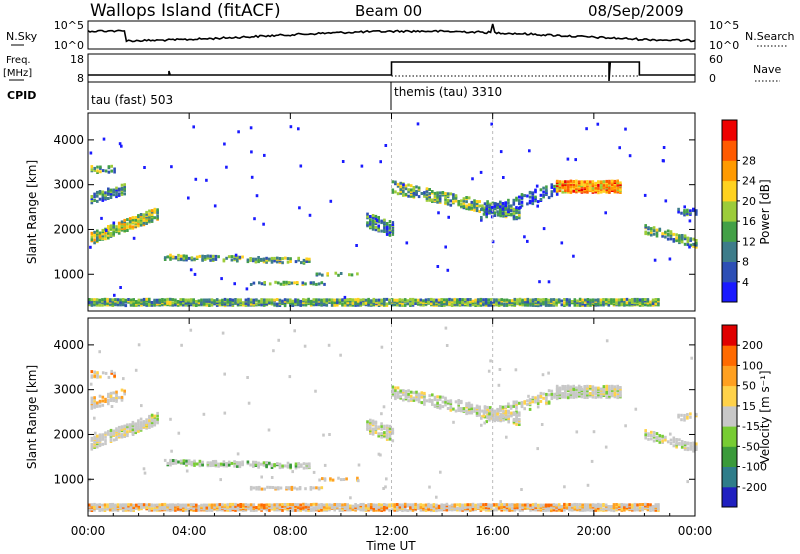 The height and width of the screenshot is (554, 800). Describe the element at coordinates (745, 262) in the screenshot. I see `colorbar-tick-label: 8` at that location.